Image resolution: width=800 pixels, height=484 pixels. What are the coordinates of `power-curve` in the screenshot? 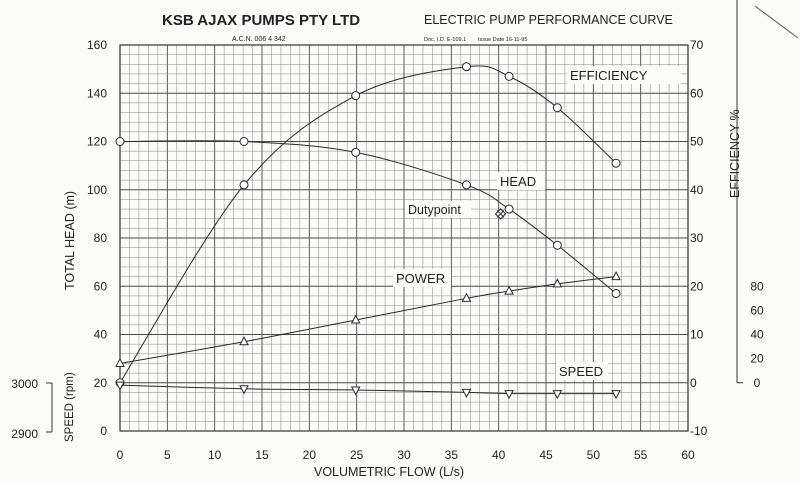 It's located at (368, 320).